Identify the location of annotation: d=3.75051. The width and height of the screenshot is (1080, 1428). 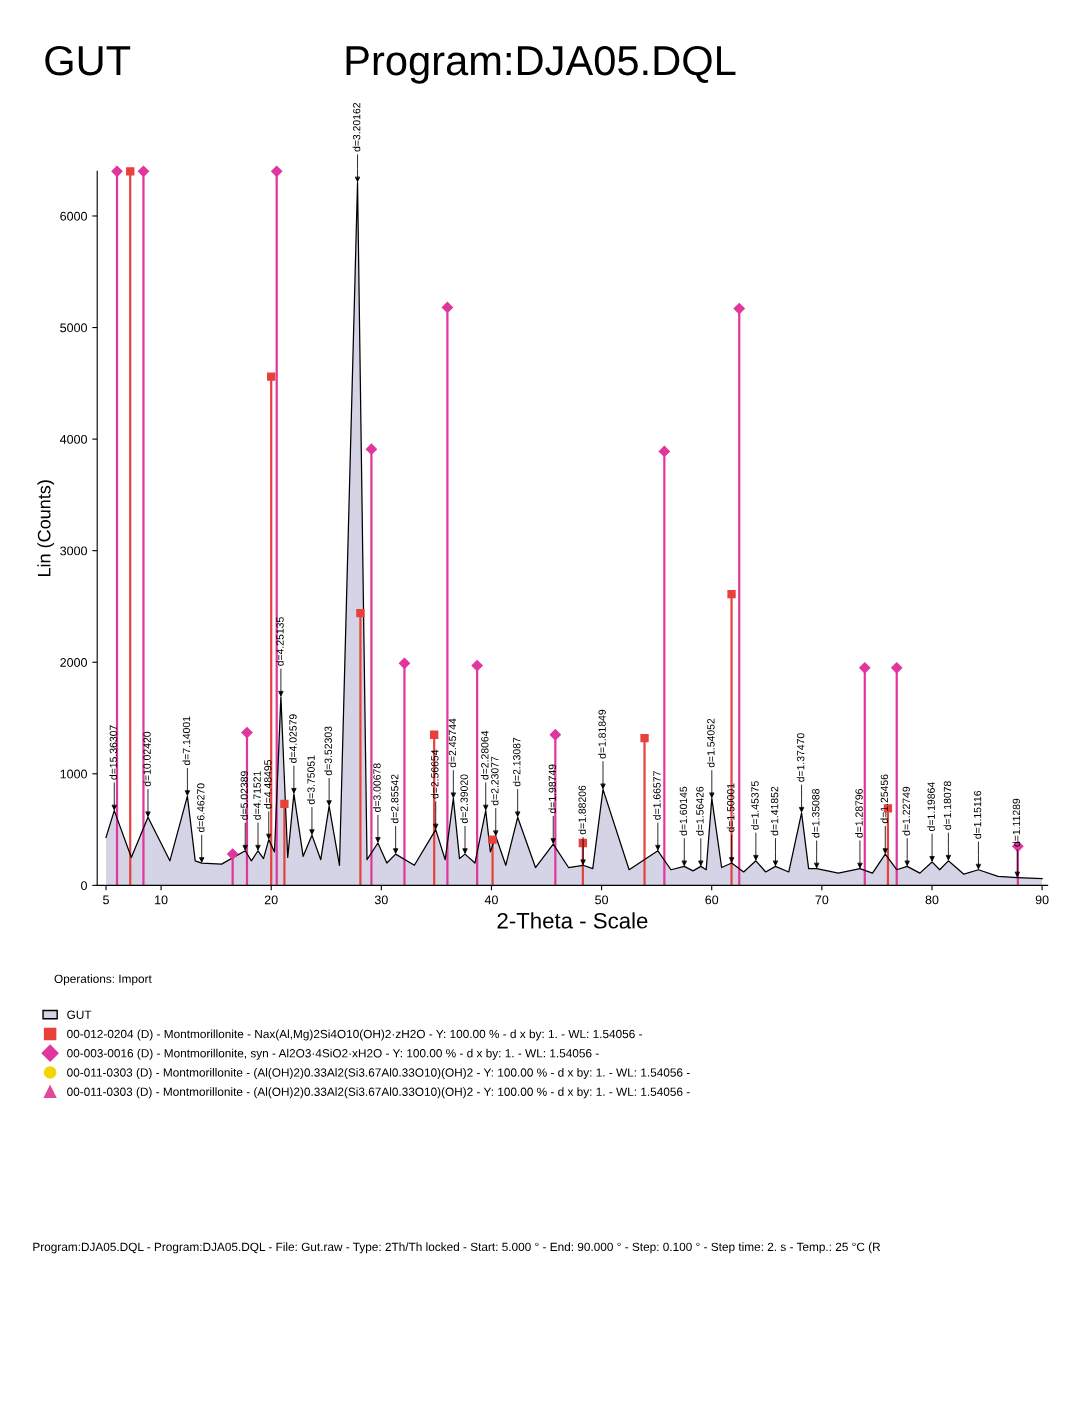
(311, 780).